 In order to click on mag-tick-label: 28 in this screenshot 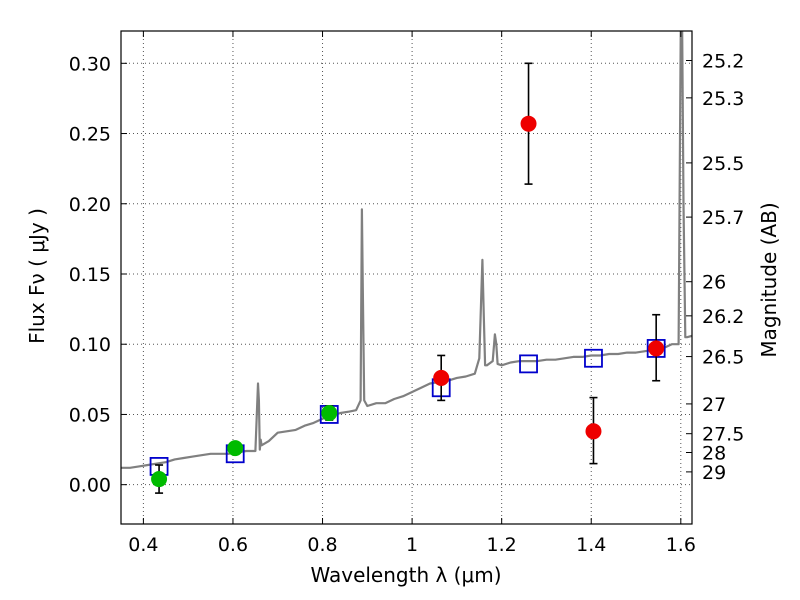, I will do `click(714, 454)`.